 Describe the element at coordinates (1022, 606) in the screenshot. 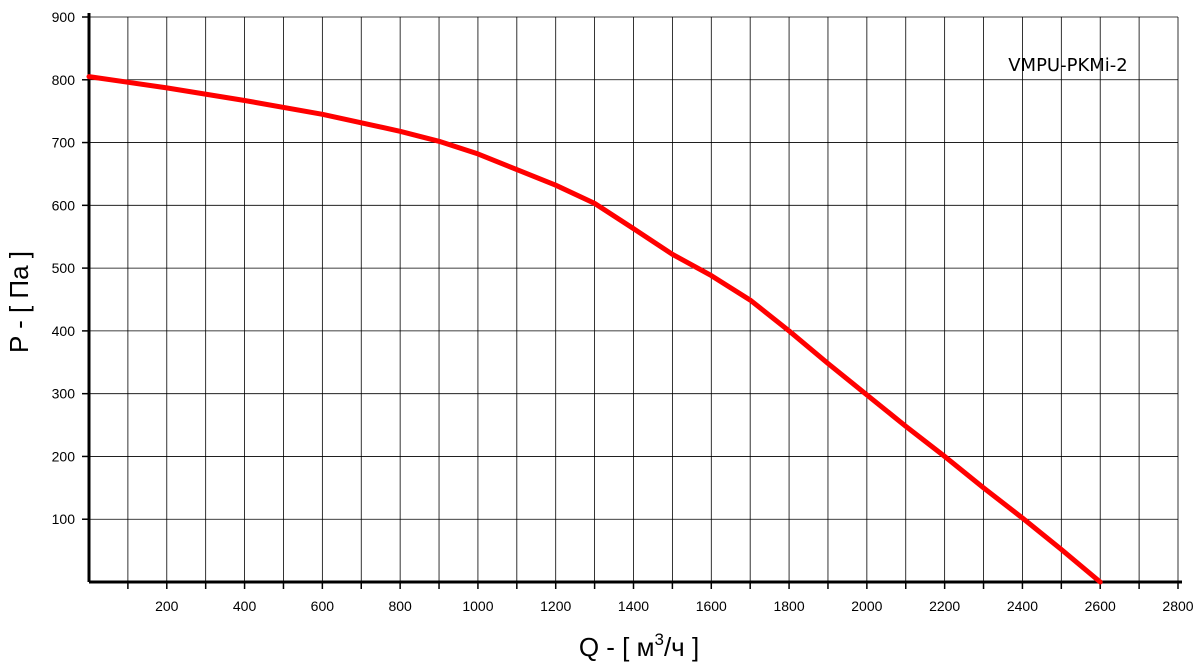

I see `x-tick-label: 2400` at that location.